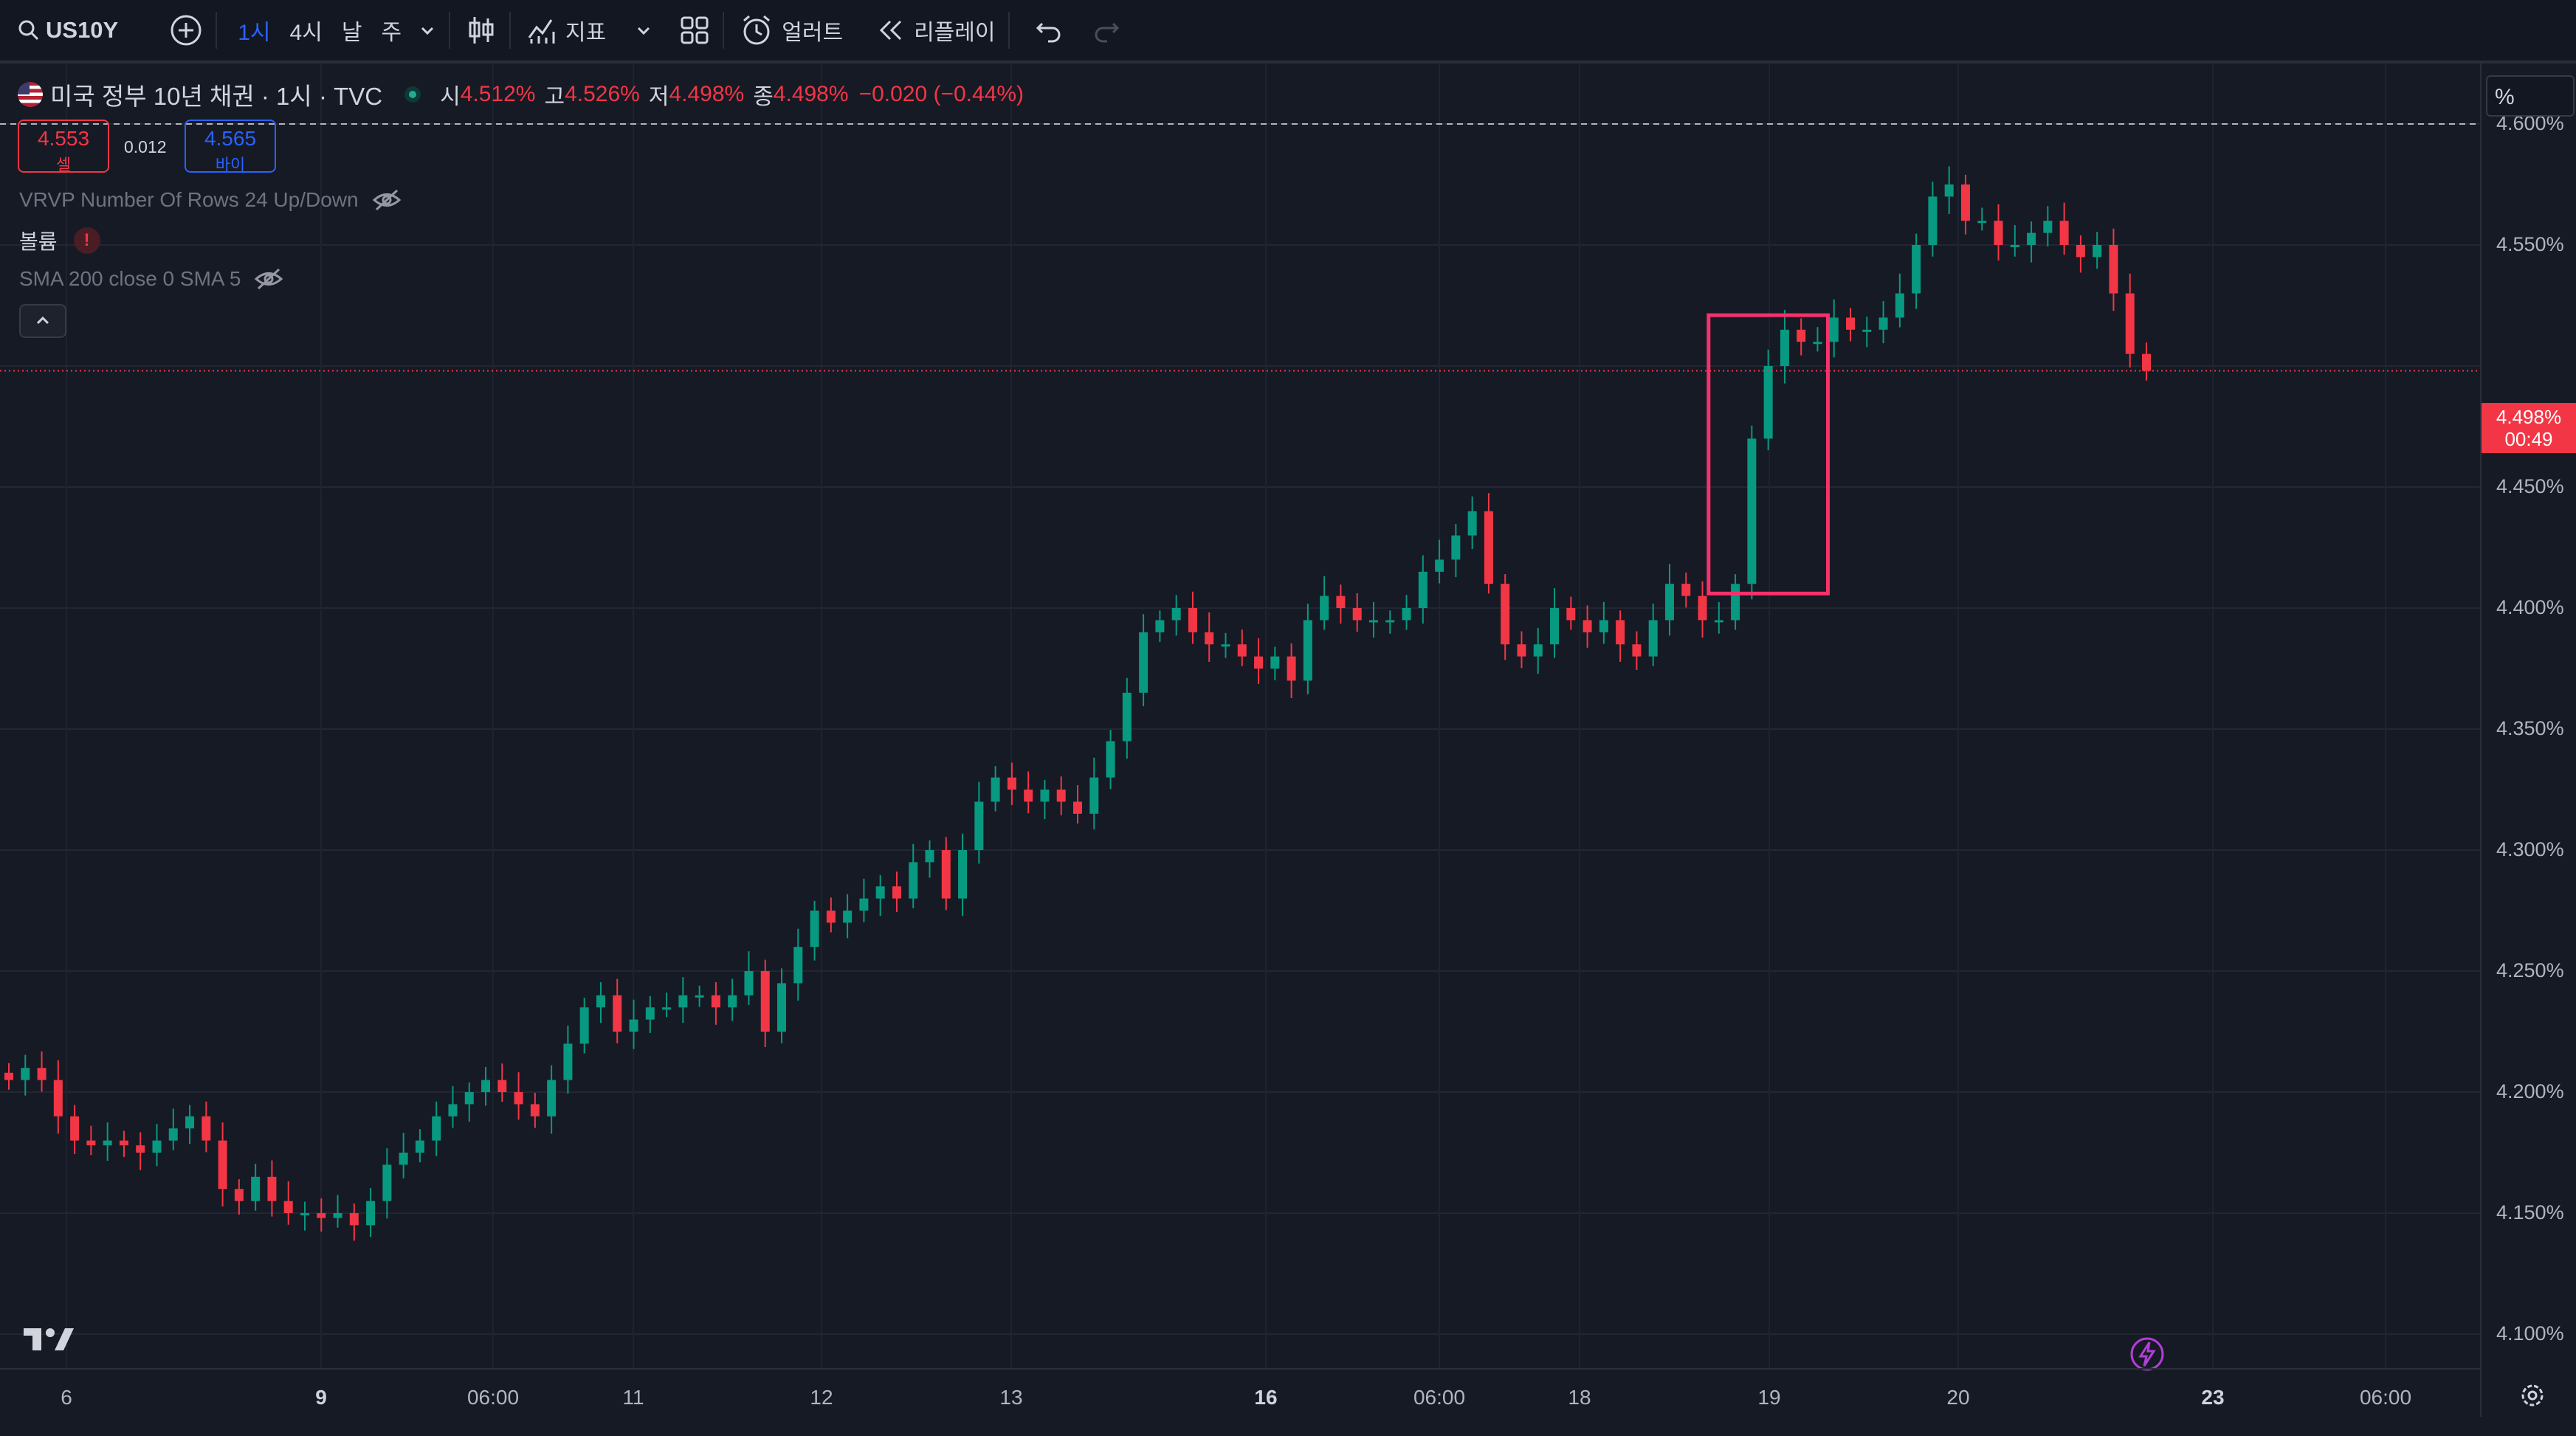 This screenshot has height=1436, width=2576. I want to click on spread-value: 0.012, so click(145, 146).